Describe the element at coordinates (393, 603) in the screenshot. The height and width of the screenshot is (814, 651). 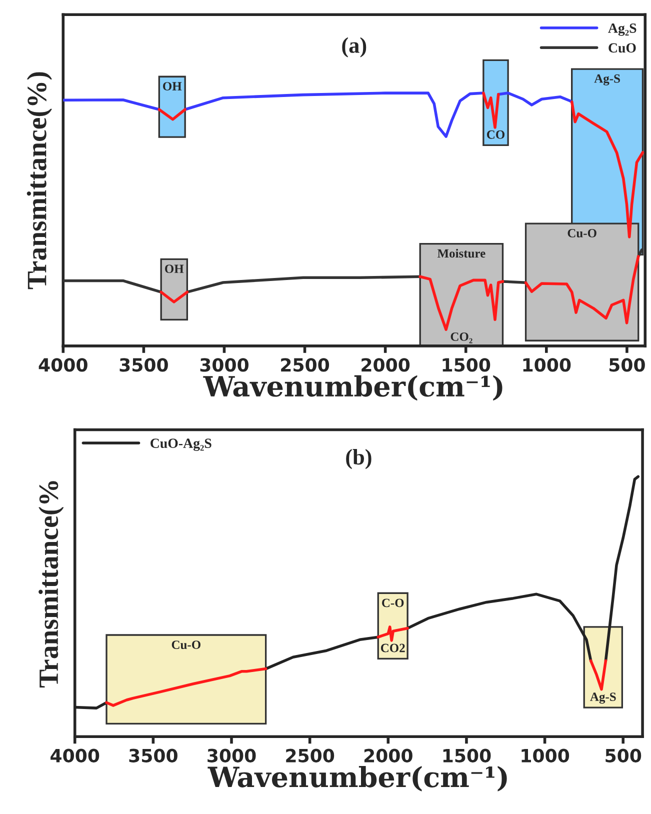
I see `band-label: C-O` at that location.